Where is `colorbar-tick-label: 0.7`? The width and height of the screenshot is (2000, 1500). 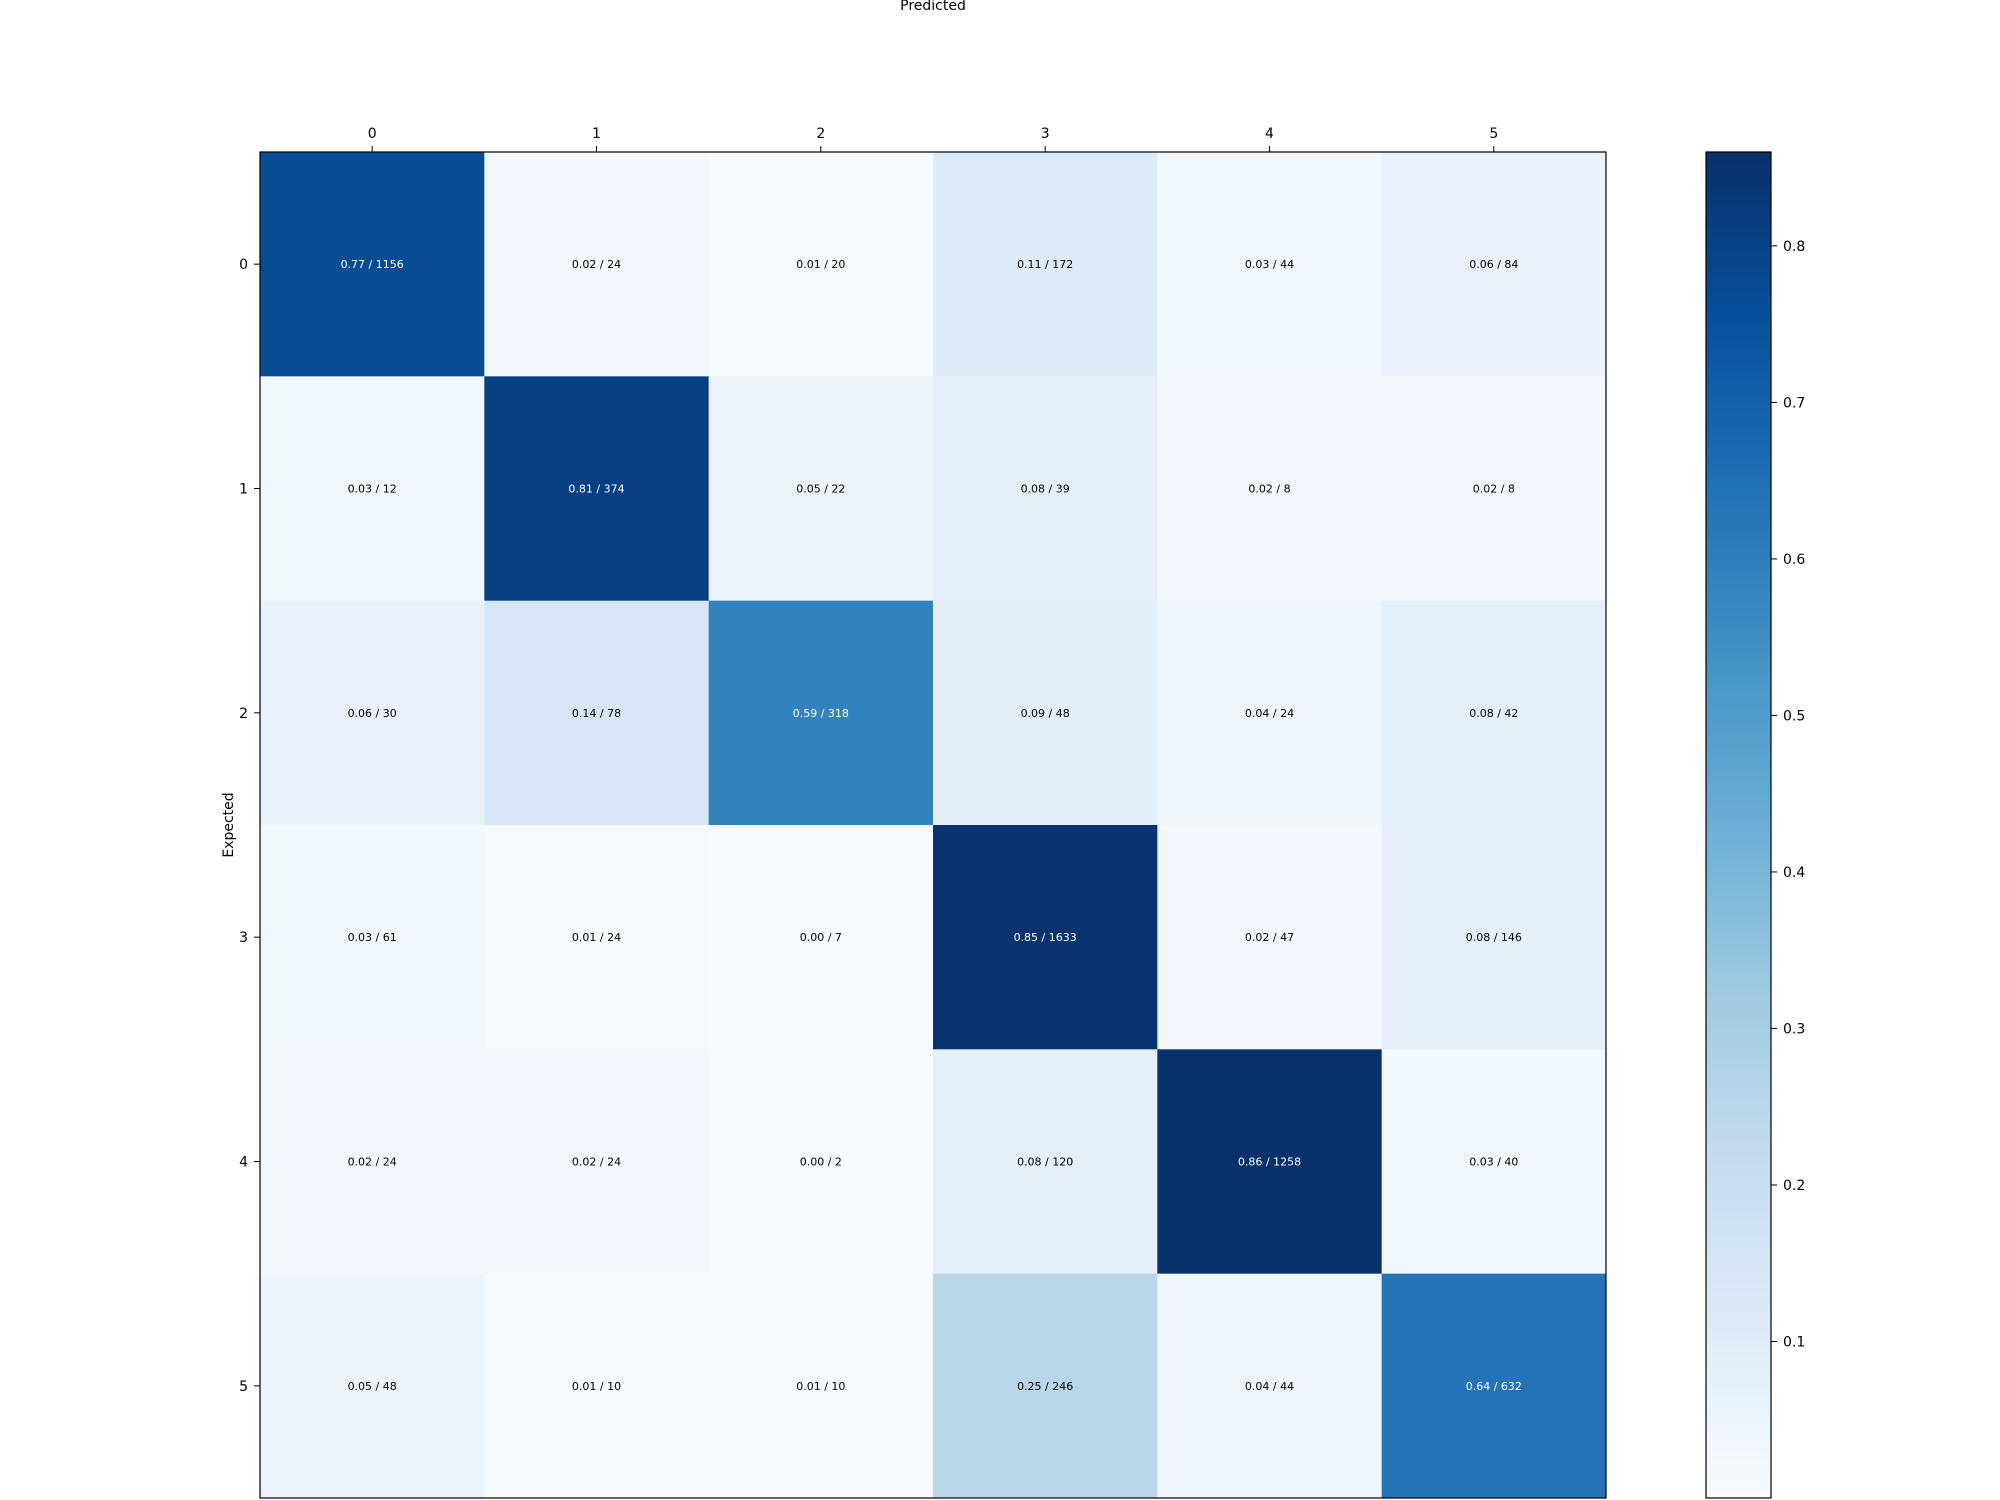 colorbar-tick-label: 0.7 is located at coordinates (1794, 403).